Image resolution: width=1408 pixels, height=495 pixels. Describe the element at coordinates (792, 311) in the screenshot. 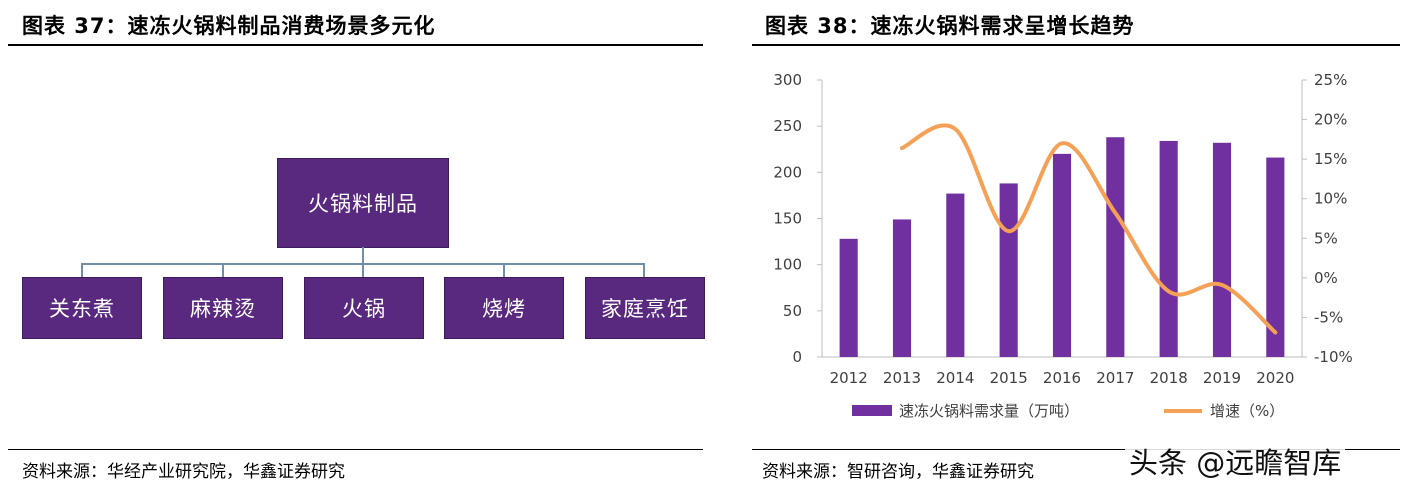

I see `left-tick-label: 50` at that location.